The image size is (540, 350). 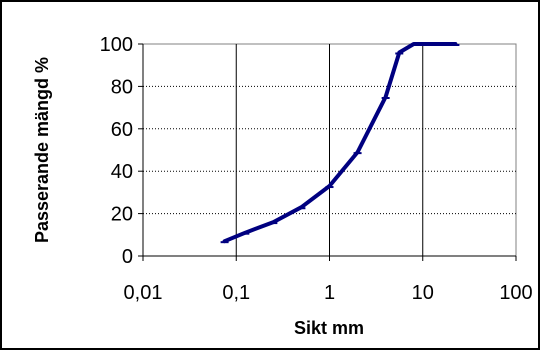 I want to click on y-tick-label: 60, so click(x=122, y=130).